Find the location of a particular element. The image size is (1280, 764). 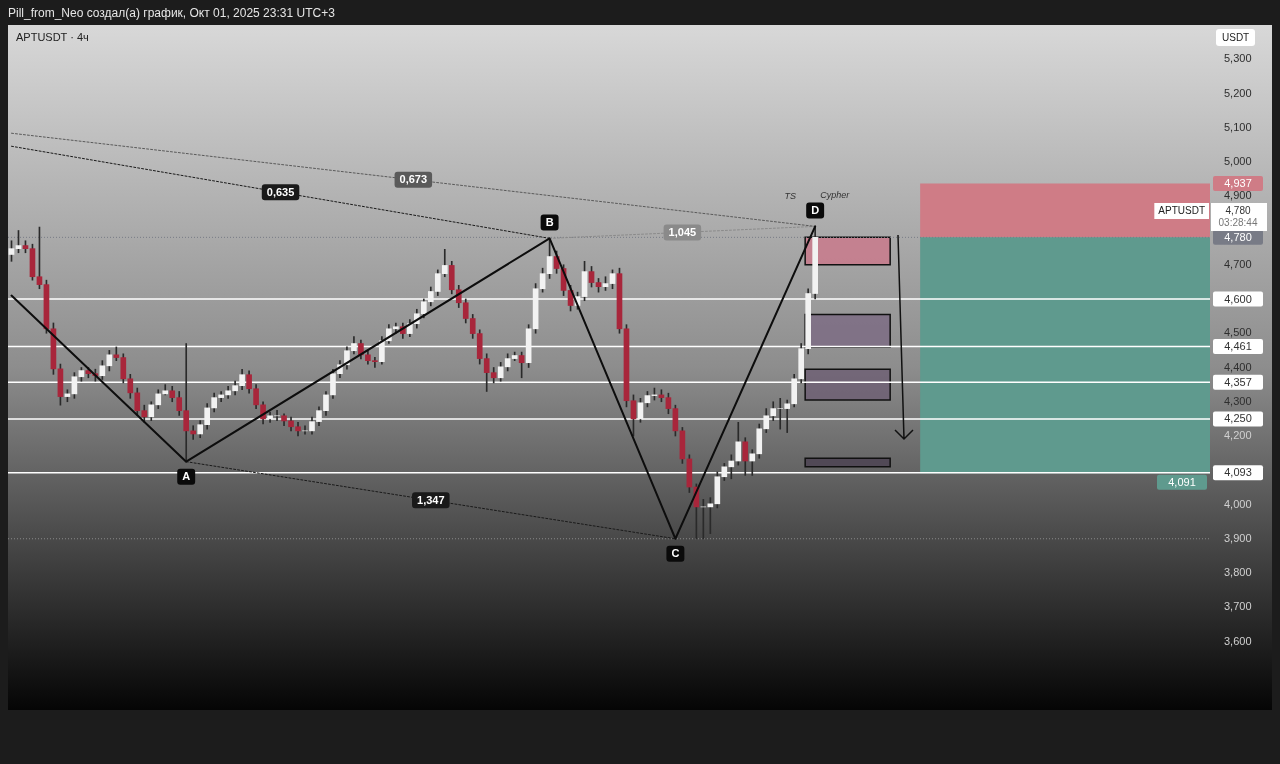

y-tick-label: 4,300 is located at coordinates (1238, 400).